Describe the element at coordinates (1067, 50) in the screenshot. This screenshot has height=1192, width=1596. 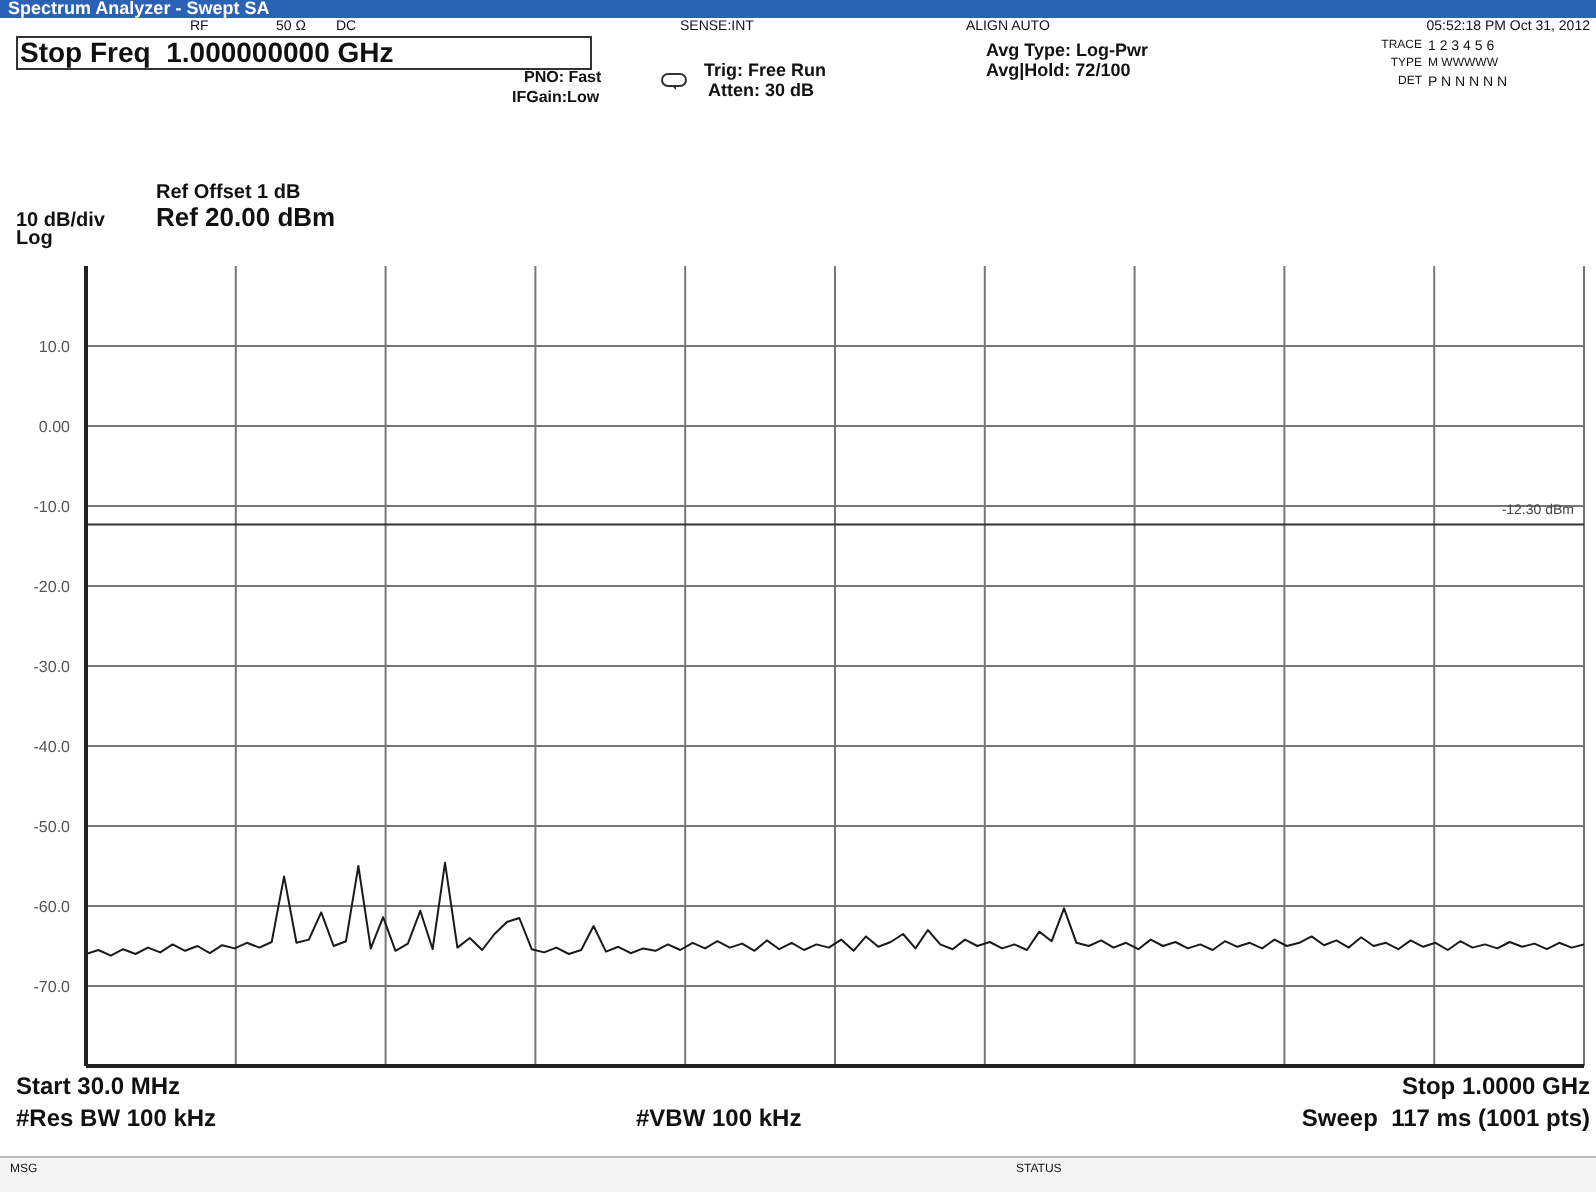
I see `text: Avg Type: Log-Pwr` at that location.